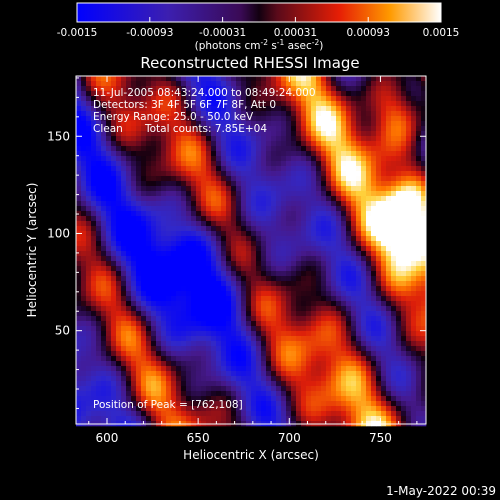 This screenshot has width=500, height=500. What do you see at coordinates (222, 33) in the screenshot?
I see `colorbar-tick-label: -0.00031` at bounding box center [222, 33].